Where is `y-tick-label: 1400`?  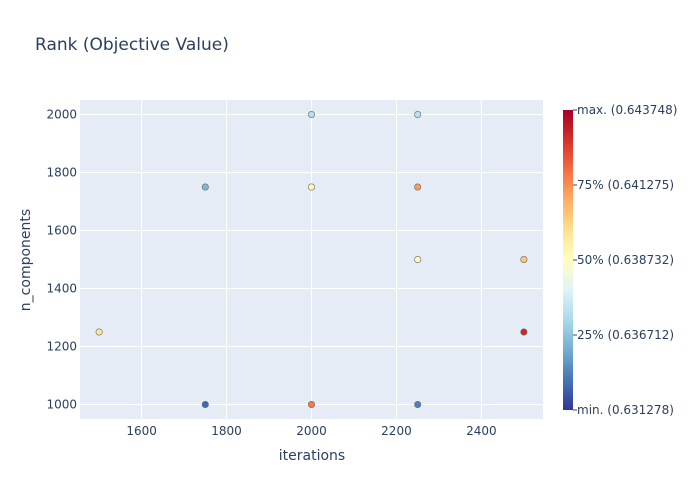 y-tick-label: 1400 is located at coordinates (61, 289).